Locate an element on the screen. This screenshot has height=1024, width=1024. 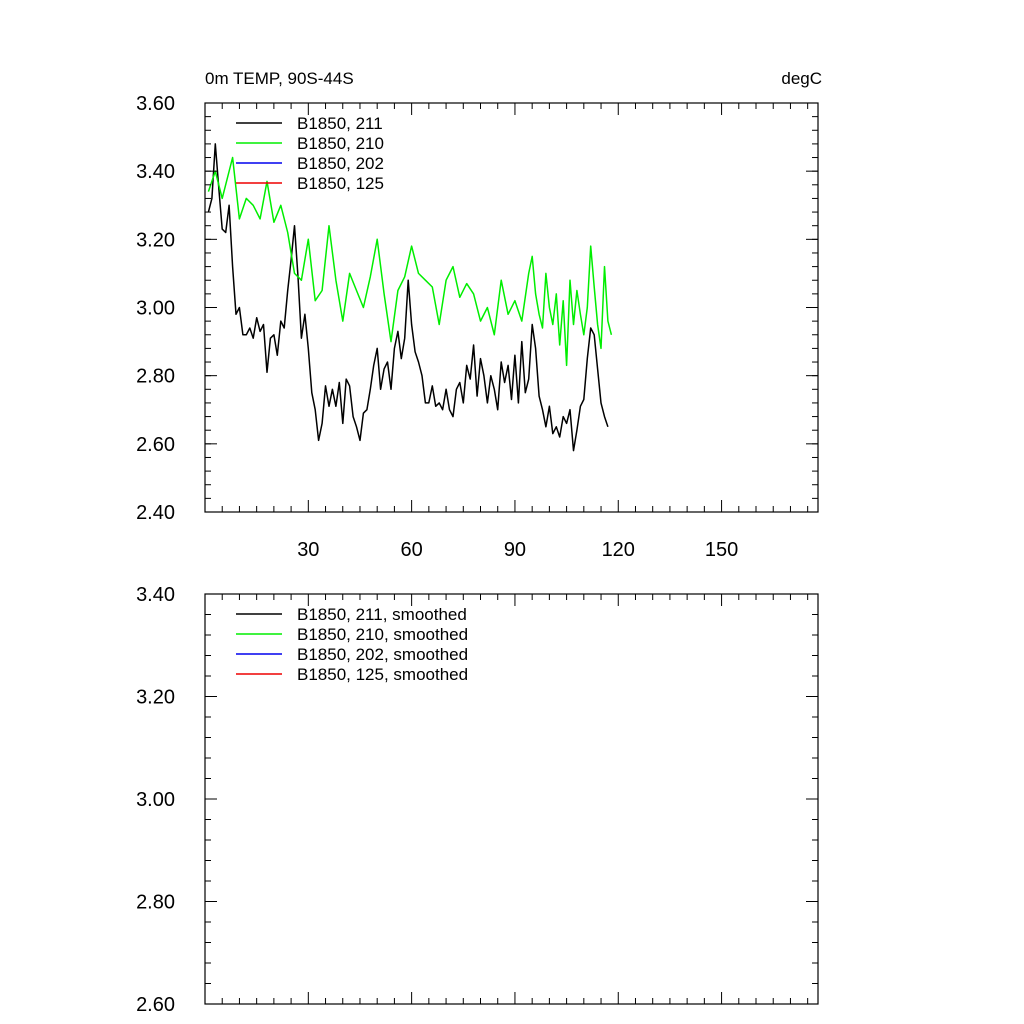
y-tick-label: 3.60 is located at coordinates (155, 104).